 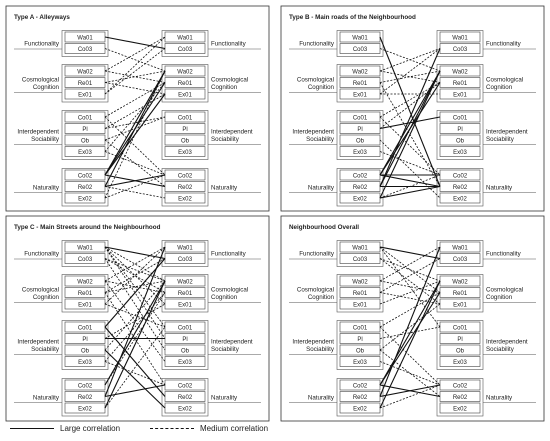 What do you see at coordinates (324, 227) in the screenshot?
I see `panel-title: Neighbourhood Overall` at bounding box center [324, 227].